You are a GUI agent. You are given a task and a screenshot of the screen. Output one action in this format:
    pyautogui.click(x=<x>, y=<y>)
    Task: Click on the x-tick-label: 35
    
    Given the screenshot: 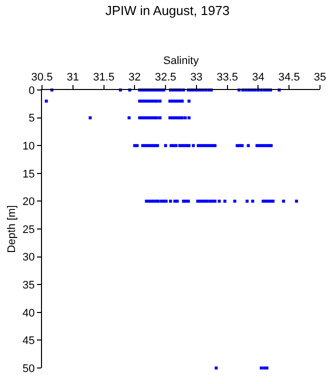 What is the action you would take?
    pyautogui.click(x=320, y=78)
    